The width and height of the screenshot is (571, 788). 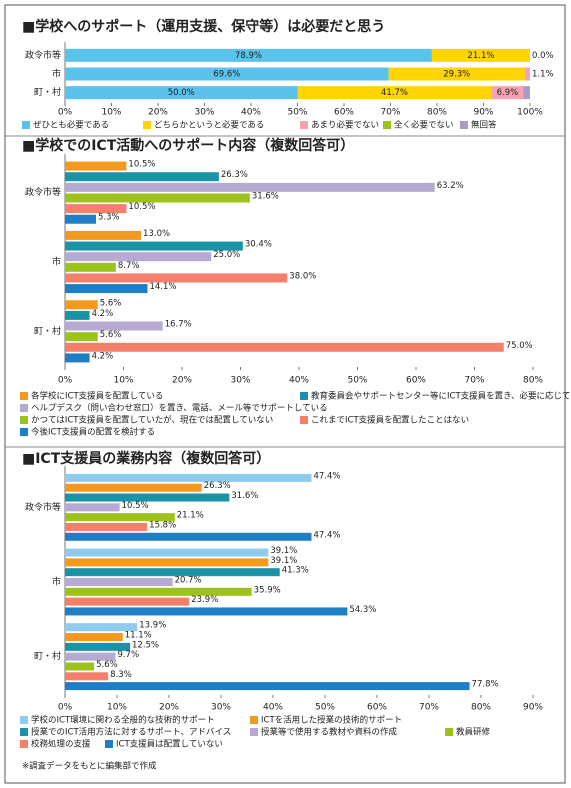 What do you see at coordinates (329, 732) in the screenshot?
I see `legend-label: 授業等で使用する教材や資料の作成` at bounding box center [329, 732].